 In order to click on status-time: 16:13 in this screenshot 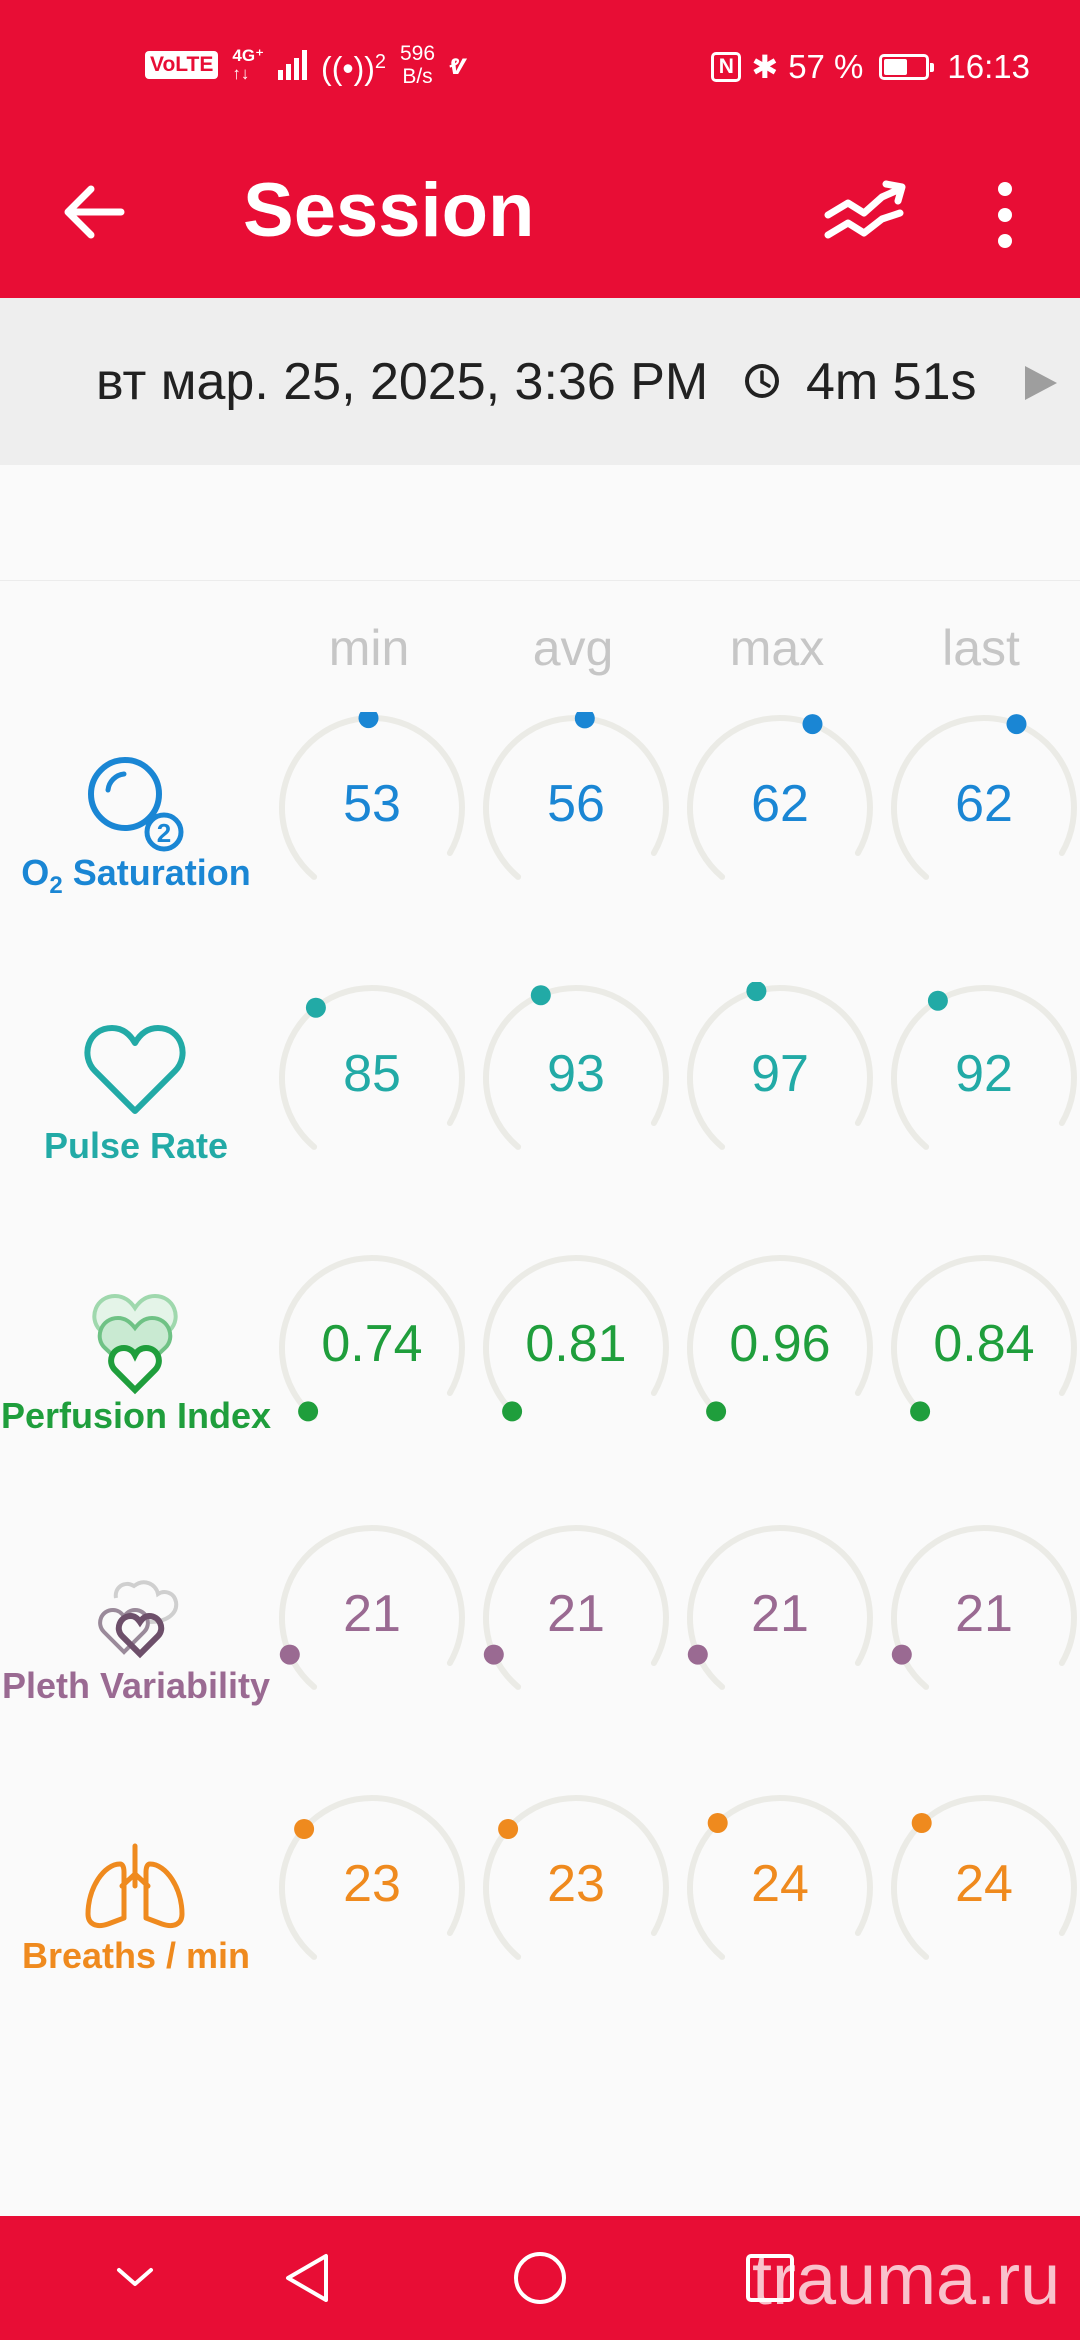, I will do `click(988, 66)`.